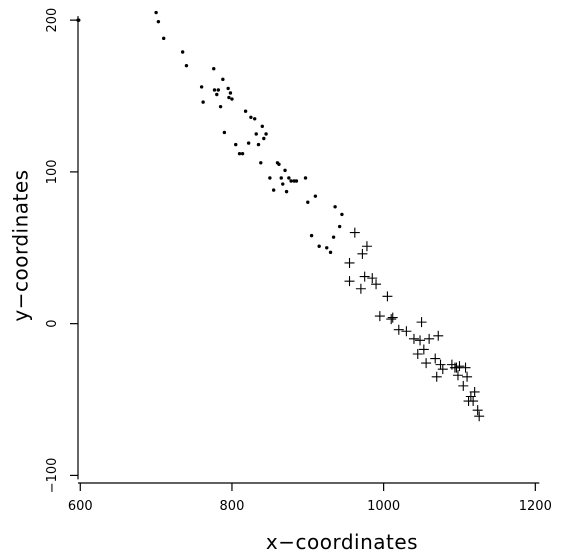 Image resolution: width=569 pixels, height=555 pixels. Describe the element at coordinates (52, 171) in the screenshot. I see `y-tick-label: 100` at that location.